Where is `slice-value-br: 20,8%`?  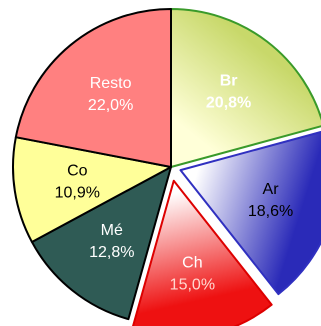
slice-value-br: 20,8% is located at coordinates (228, 103).